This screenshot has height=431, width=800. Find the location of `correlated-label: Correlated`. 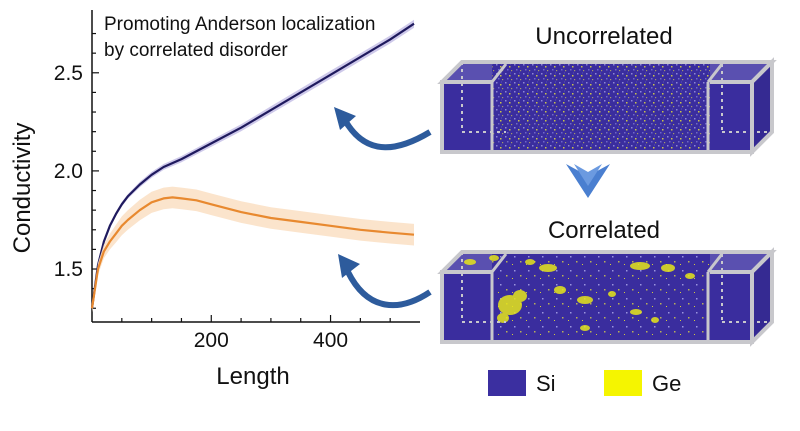

correlated-label: Correlated is located at coordinates (604, 230).